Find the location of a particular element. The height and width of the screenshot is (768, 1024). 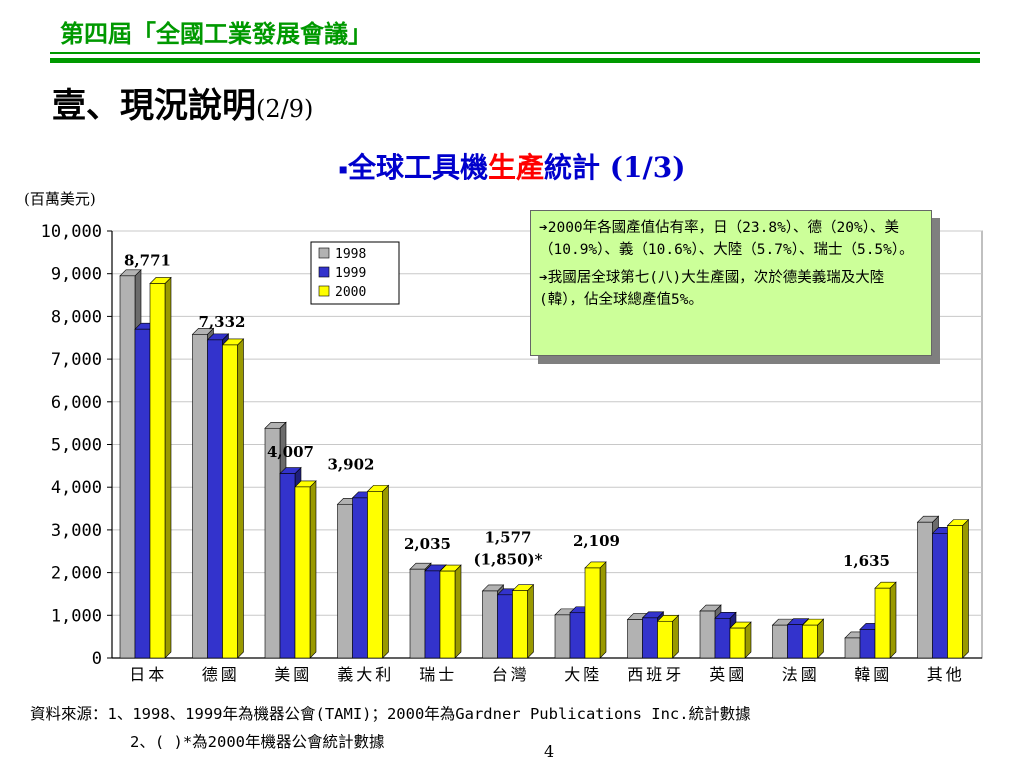

data-label: 2,035 is located at coordinates (427, 544).